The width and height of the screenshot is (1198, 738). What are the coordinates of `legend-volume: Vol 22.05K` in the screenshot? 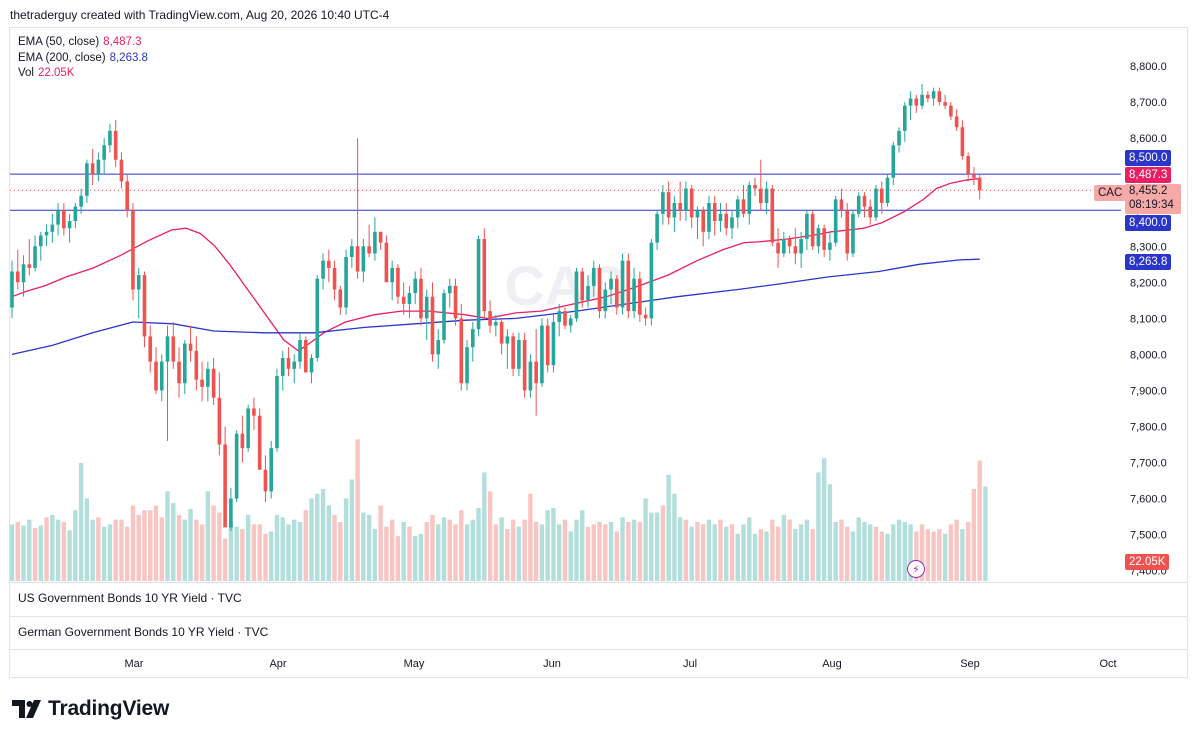 It's located at (83, 74).